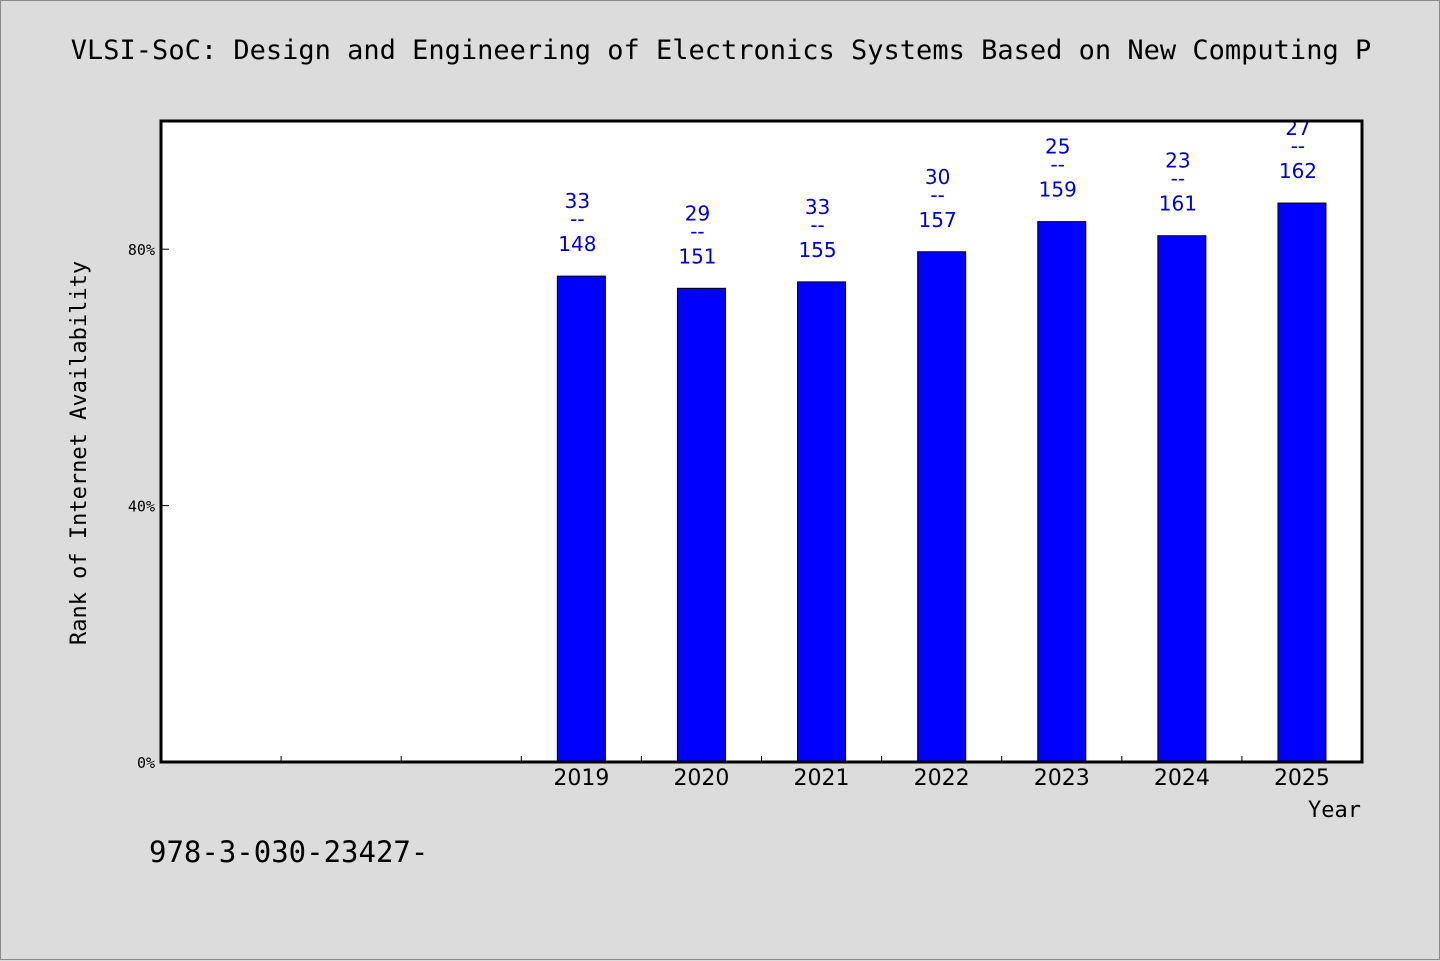 The width and height of the screenshot is (1440, 961). I want to click on bar-label-top: 25, so click(1057, 147).